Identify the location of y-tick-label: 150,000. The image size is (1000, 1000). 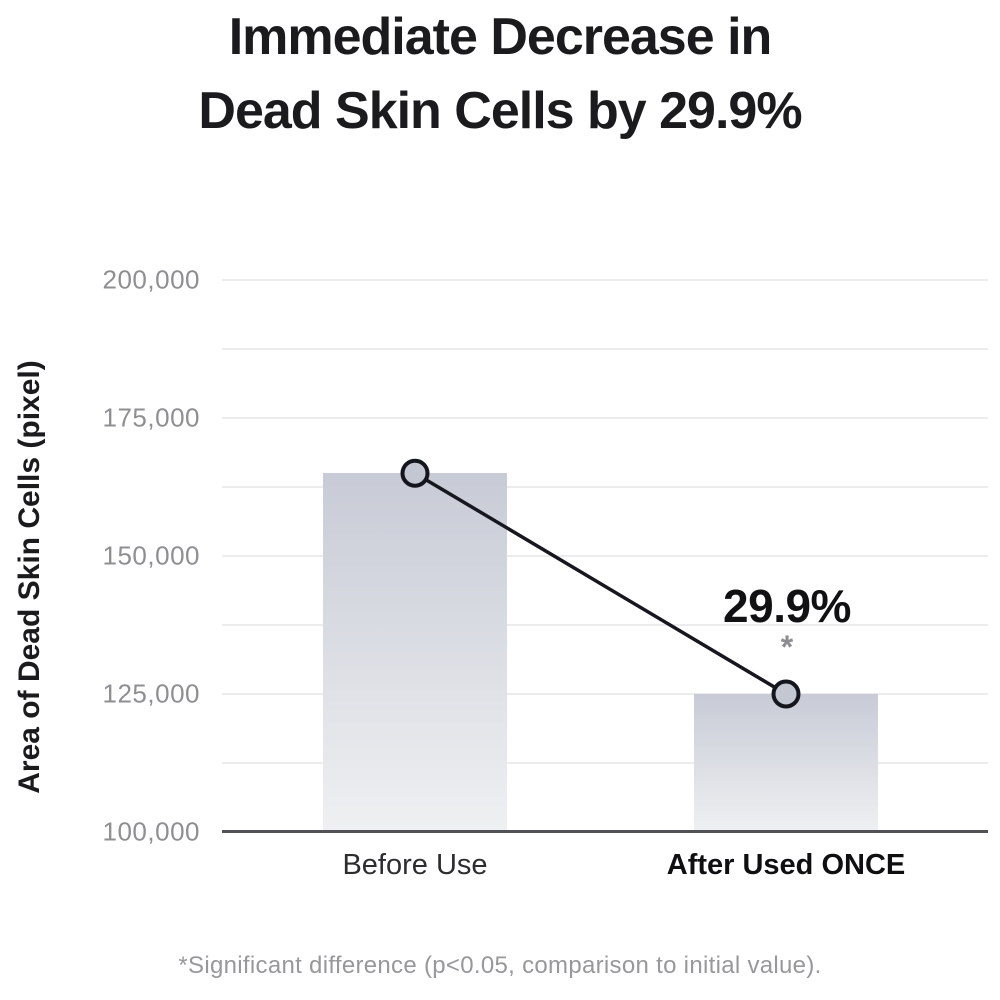
(151, 555).